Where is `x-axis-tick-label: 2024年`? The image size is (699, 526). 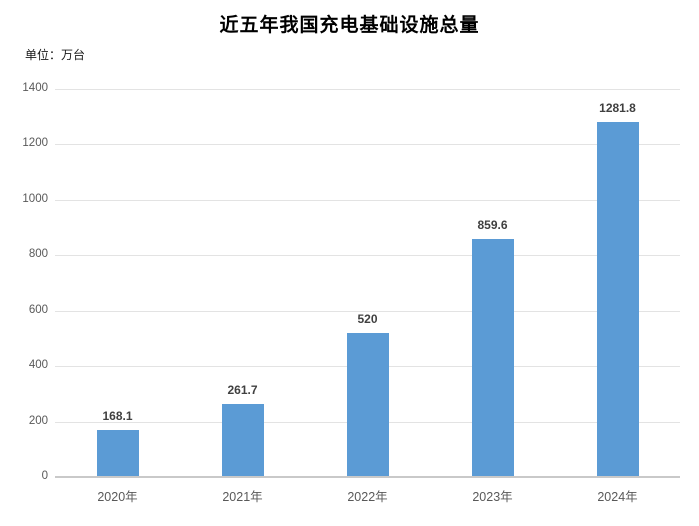
x-axis-tick-label: 2024年 is located at coordinates (617, 497).